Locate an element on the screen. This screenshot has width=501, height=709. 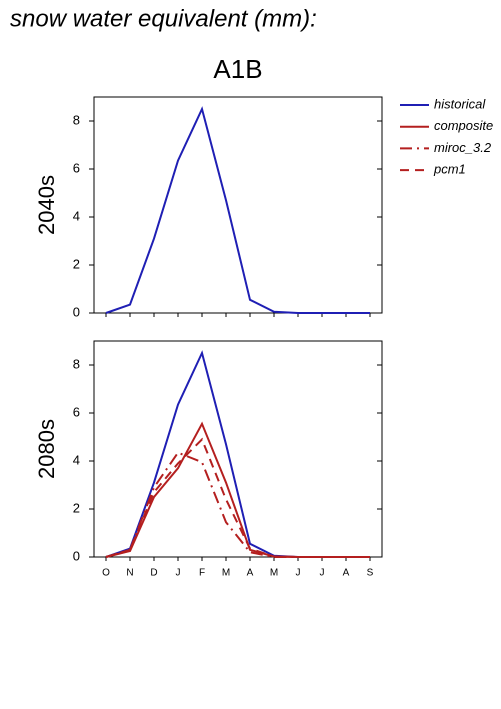
legend-label: historical is located at coordinates (460, 103).